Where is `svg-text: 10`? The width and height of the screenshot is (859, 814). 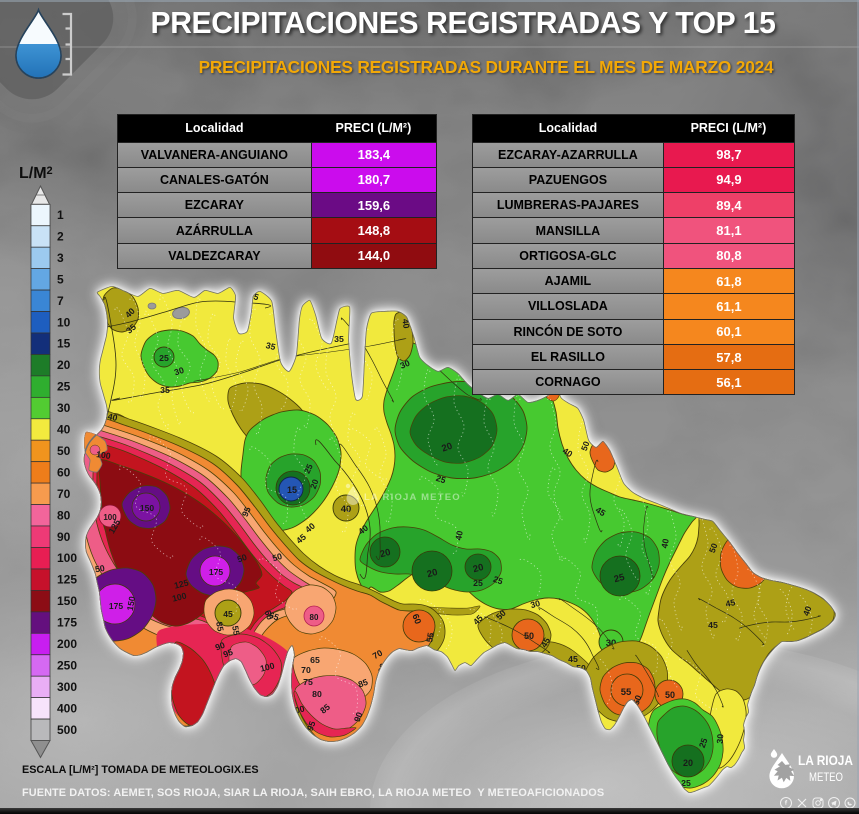 svg-text: 10 is located at coordinates (64, 322).